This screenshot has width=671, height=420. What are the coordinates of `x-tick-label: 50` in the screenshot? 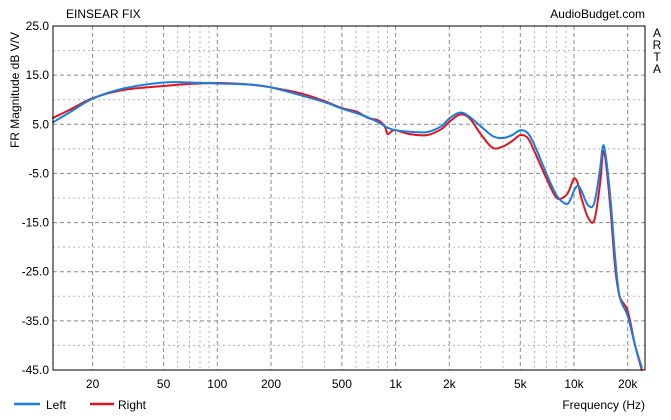 It's located at (164, 384).